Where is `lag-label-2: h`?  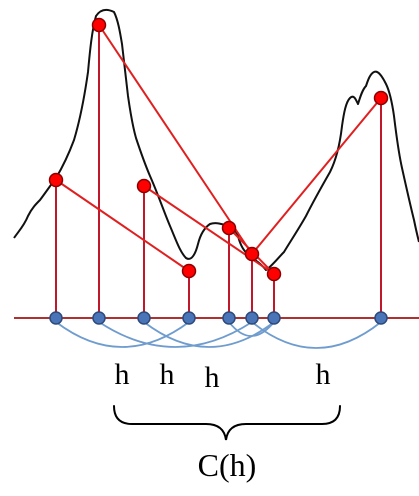 lag-label-2: h is located at coordinates (167, 374).